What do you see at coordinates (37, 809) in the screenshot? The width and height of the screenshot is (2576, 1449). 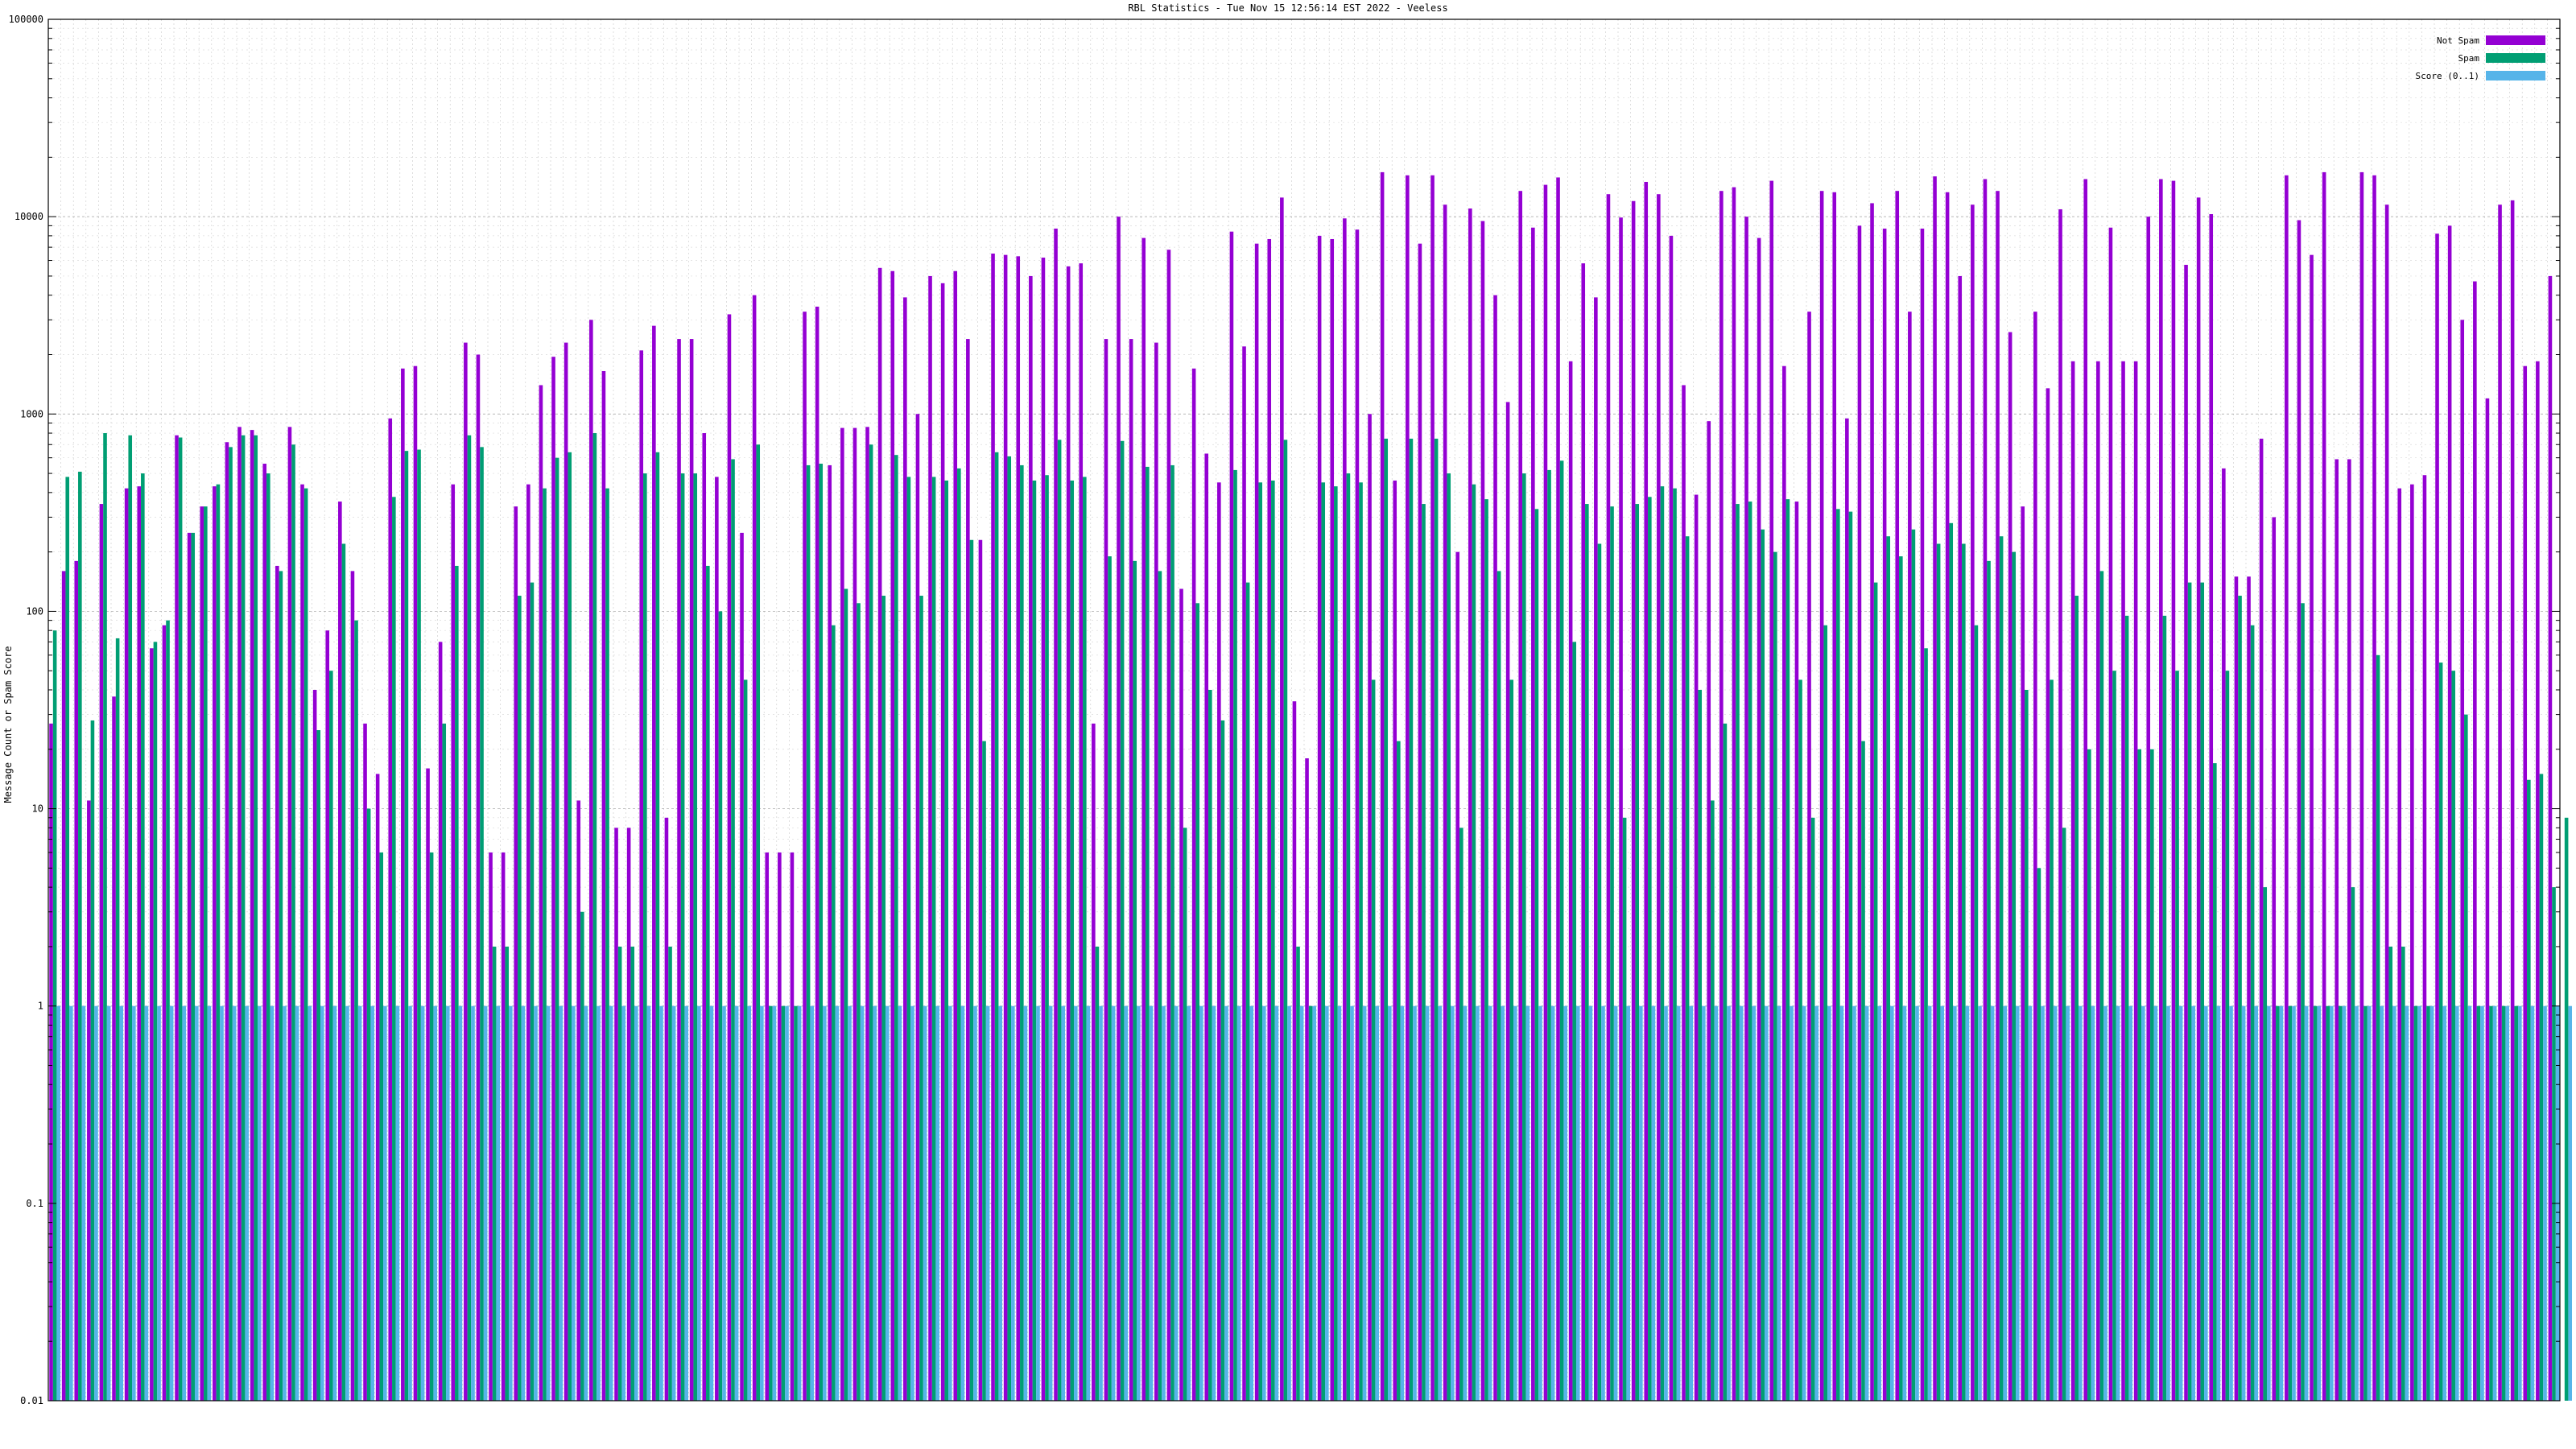 I see `y-tick-label: 10` at bounding box center [37, 809].